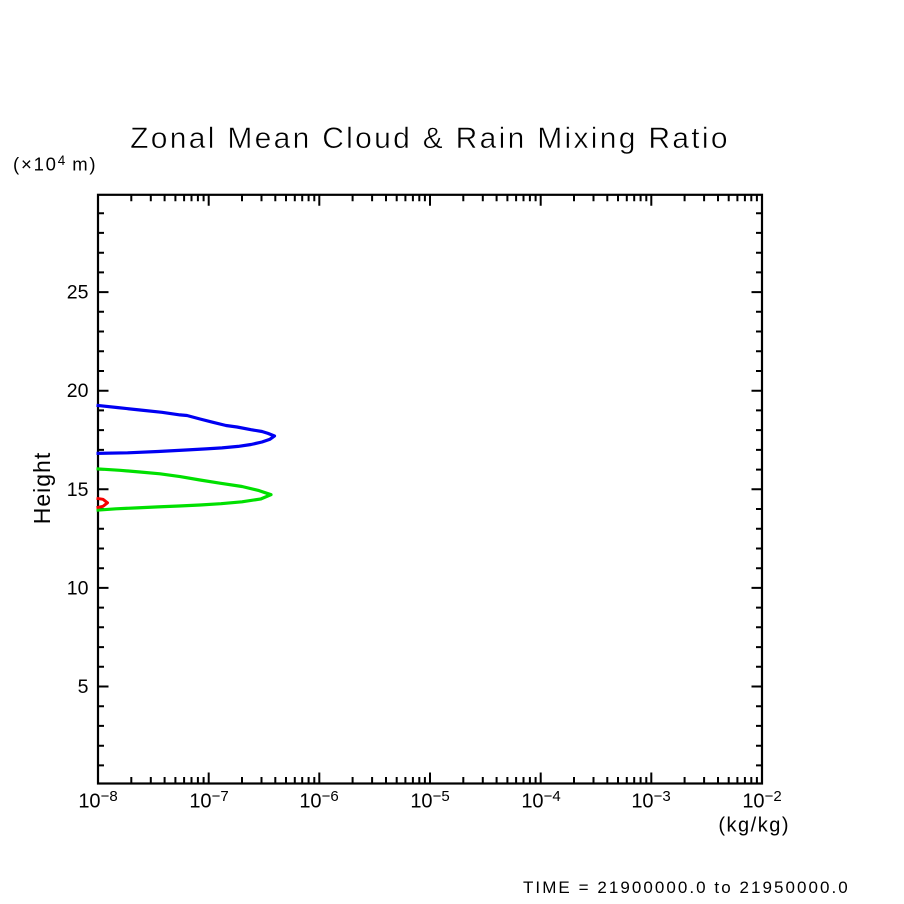 Image resolution: width=904 pixels, height=904 pixels. What do you see at coordinates (754, 826) in the screenshot?
I see `svg-text: (kg/kg)` at bounding box center [754, 826].